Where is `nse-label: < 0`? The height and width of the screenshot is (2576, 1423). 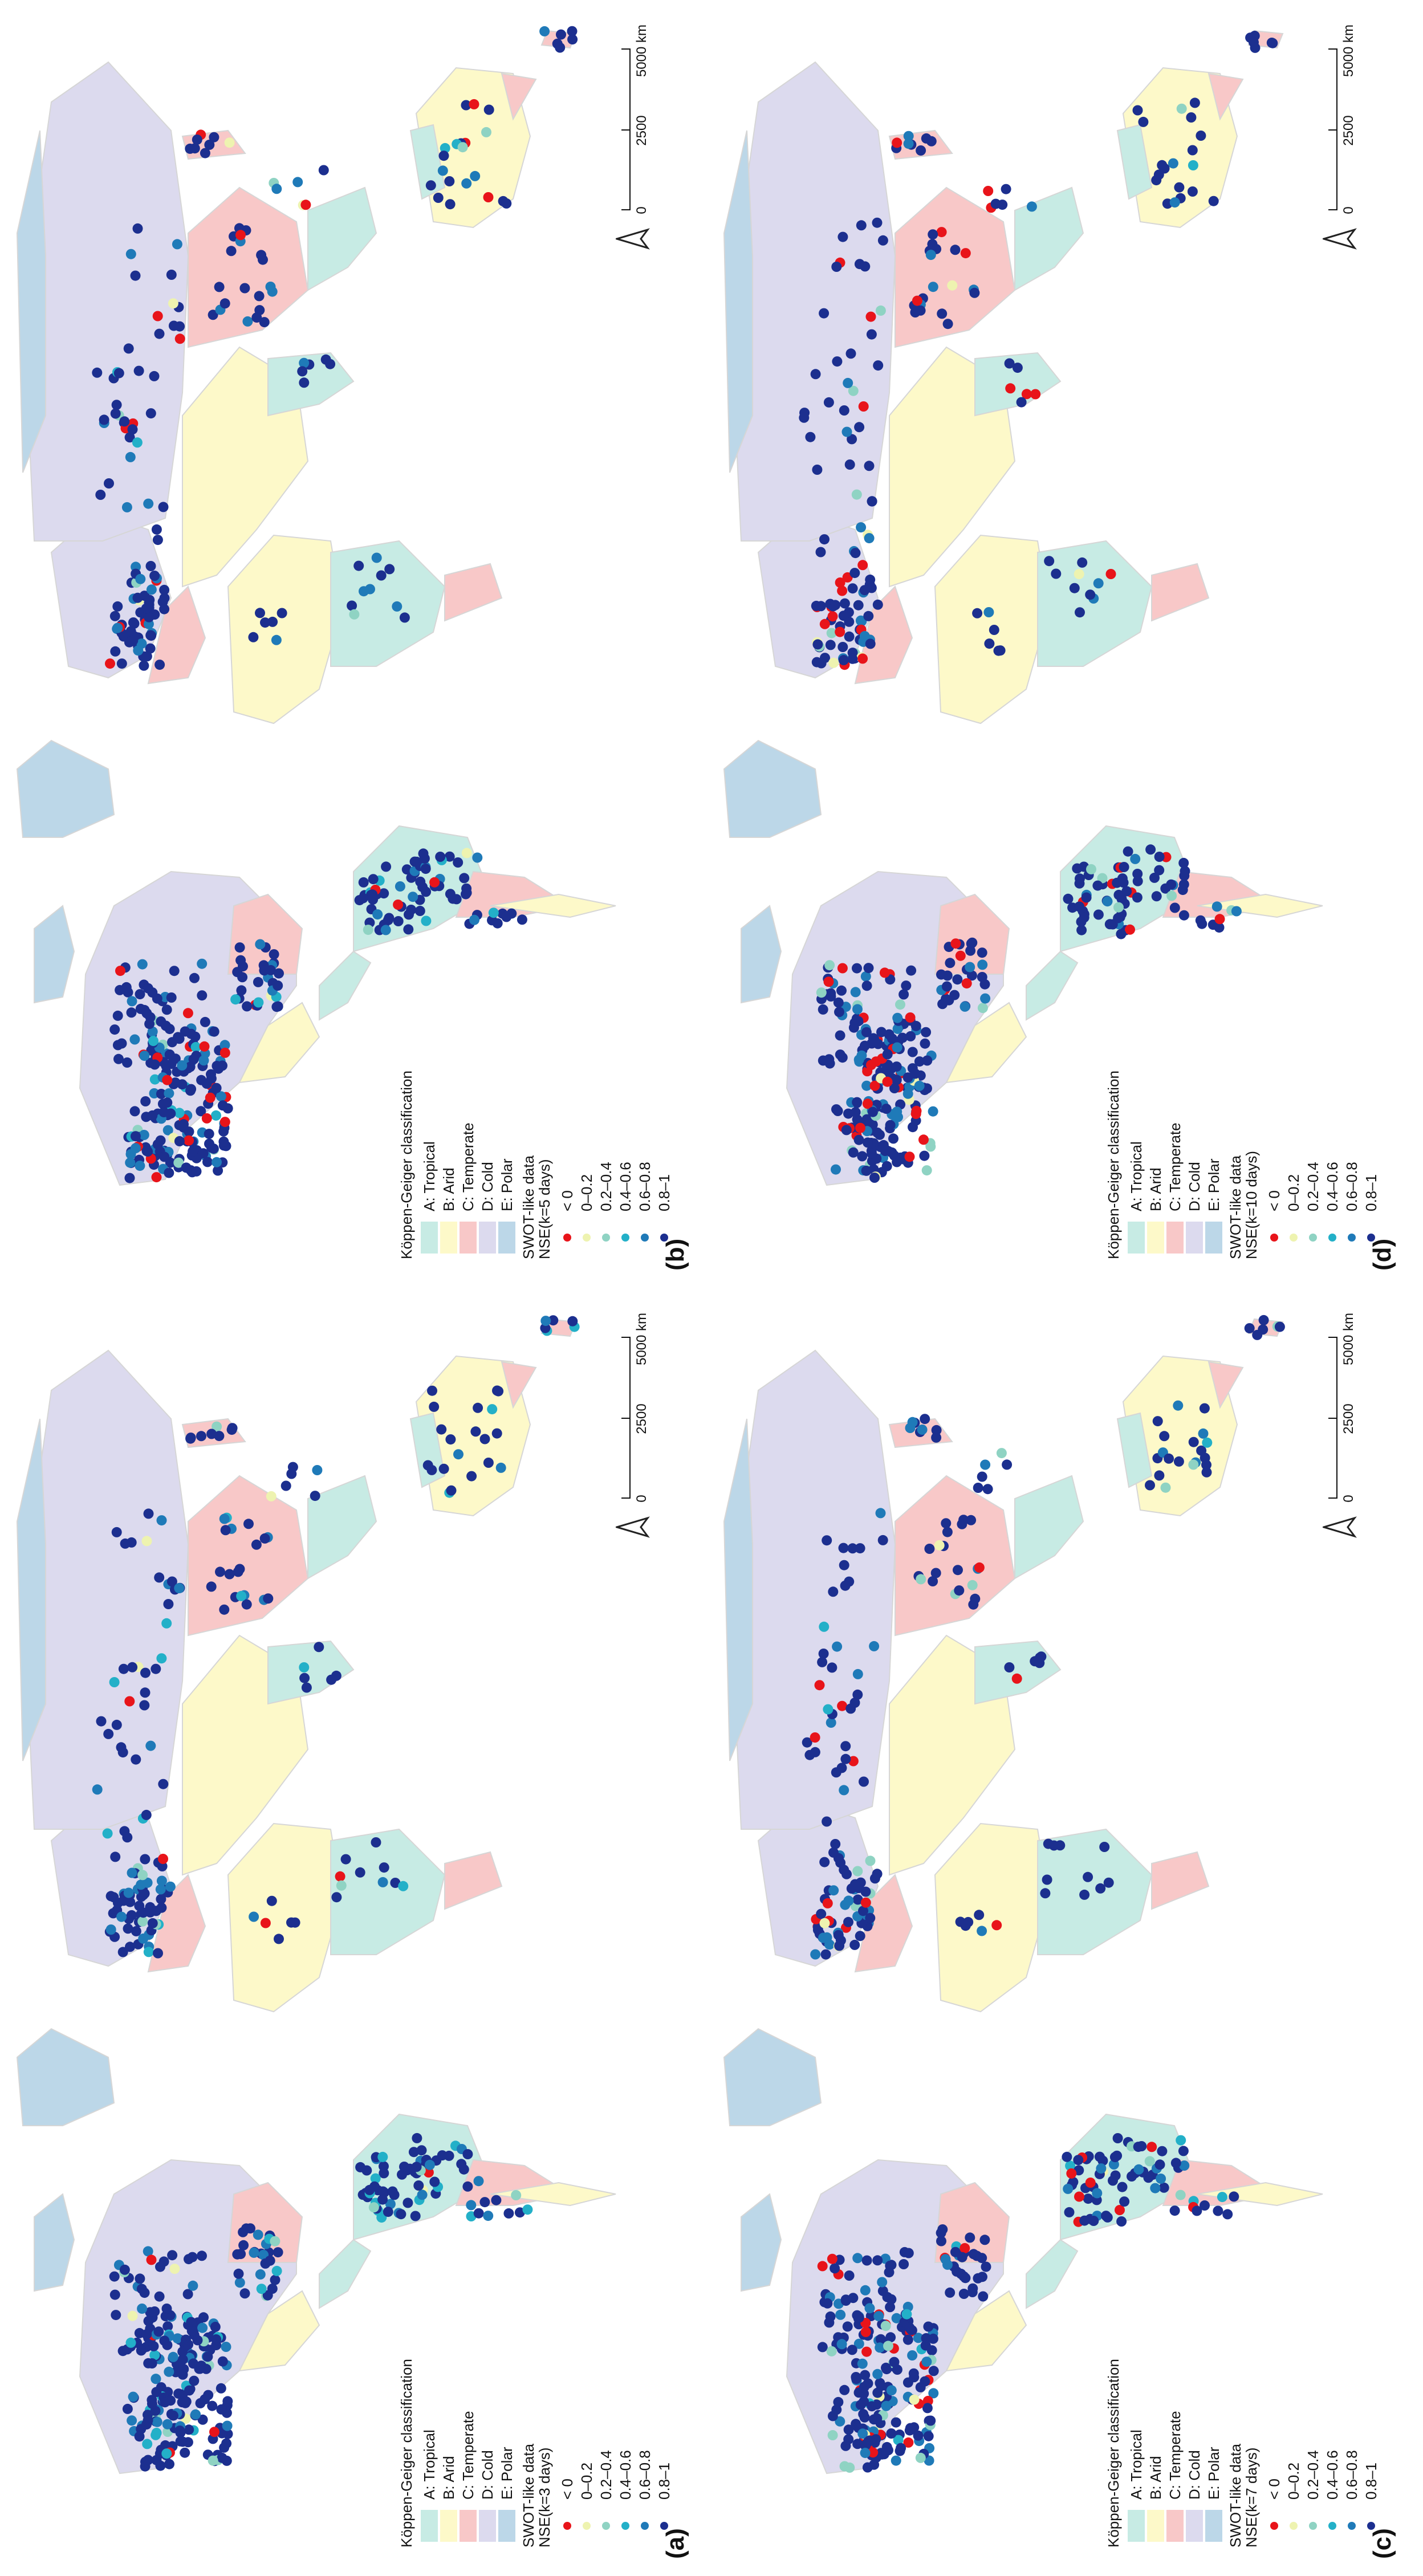
nse-label: < 0 is located at coordinates (1274, 2489).